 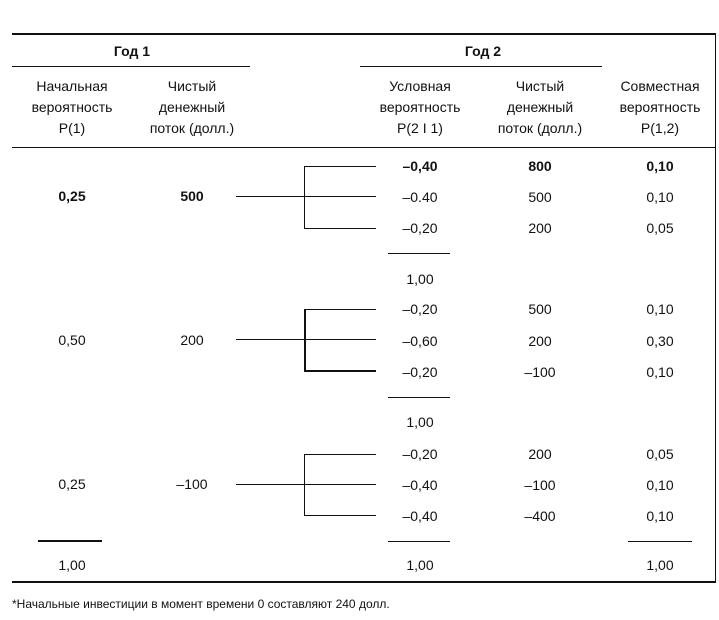 What do you see at coordinates (419, 253) in the screenshot?
I see `branch1-subtotal-line` at bounding box center [419, 253].